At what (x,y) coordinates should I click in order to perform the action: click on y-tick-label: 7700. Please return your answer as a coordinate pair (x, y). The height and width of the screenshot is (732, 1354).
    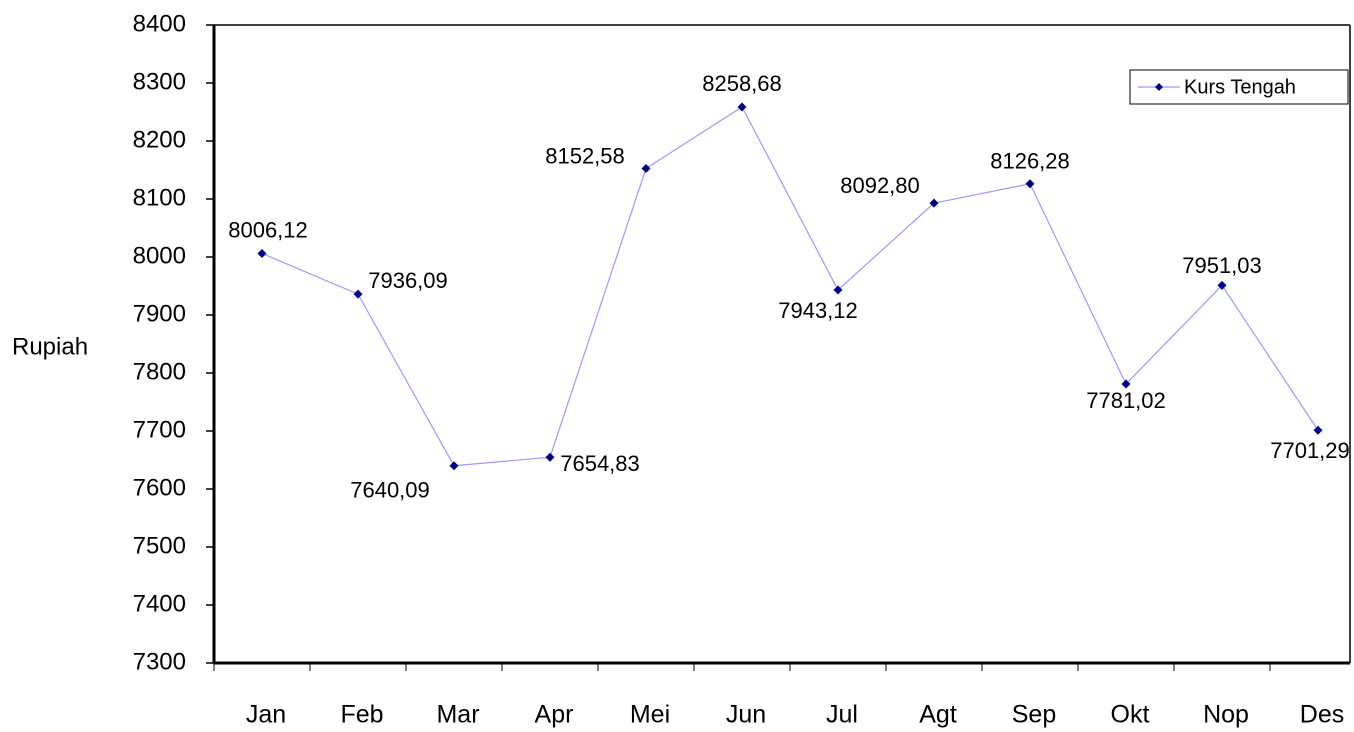
    Looking at the image, I should click on (159, 429).